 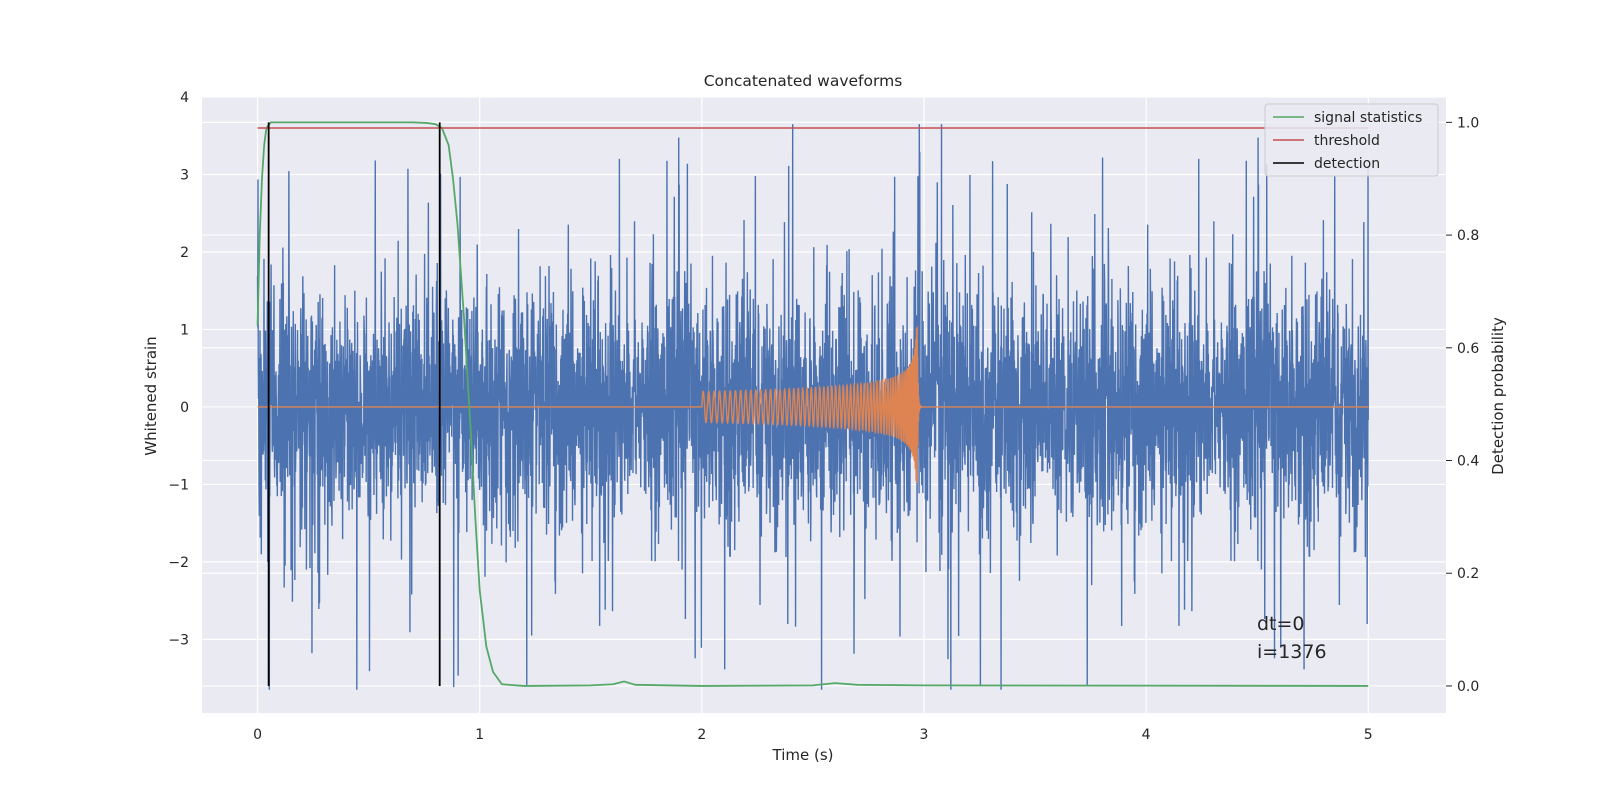 What do you see at coordinates (184, 408) in the screenshot?
I see `y-tick-label-3: 0` at bounding box center [184, 408].